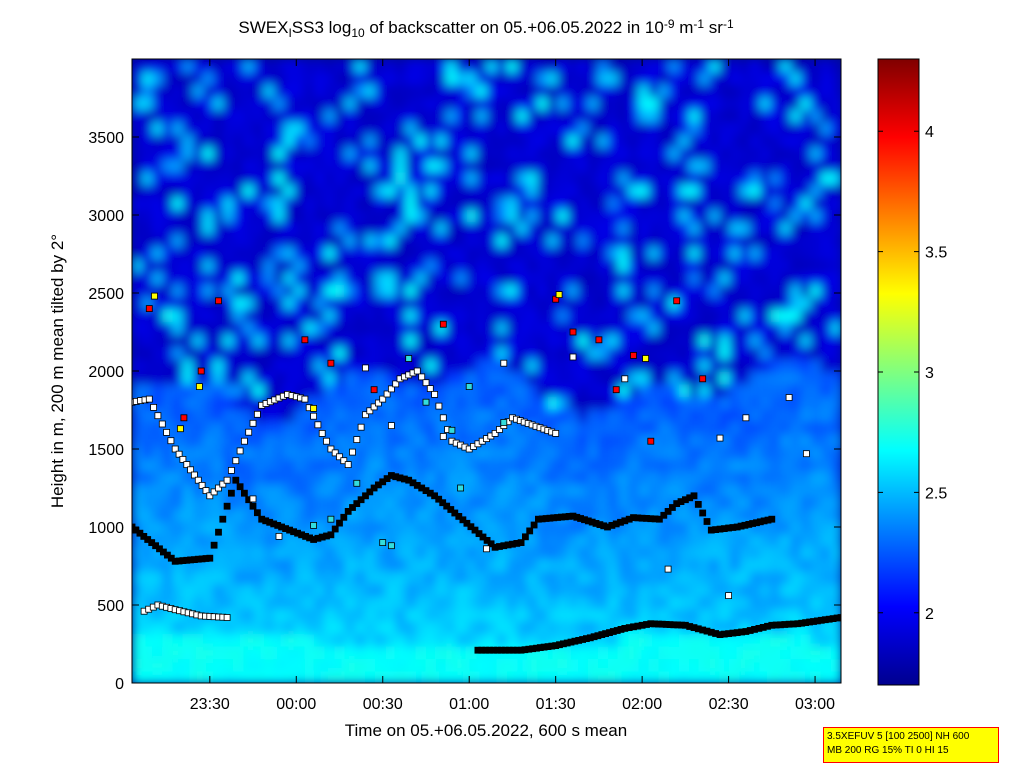  Describe the element at coordinates (912, 372) in the screenshot. I see `colorbar: 22.533.54` at that location.